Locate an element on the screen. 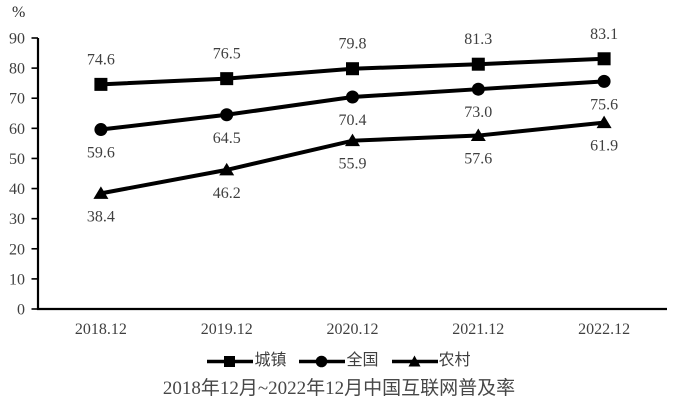  x-tick-label: 2018.12 is located at coordinates (101, 329).